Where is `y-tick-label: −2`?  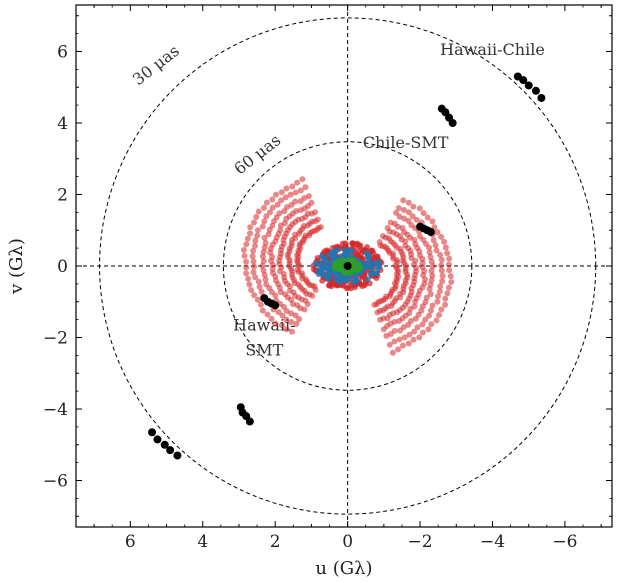
y-tick-label: −2 is located at coordinates (55, 339).